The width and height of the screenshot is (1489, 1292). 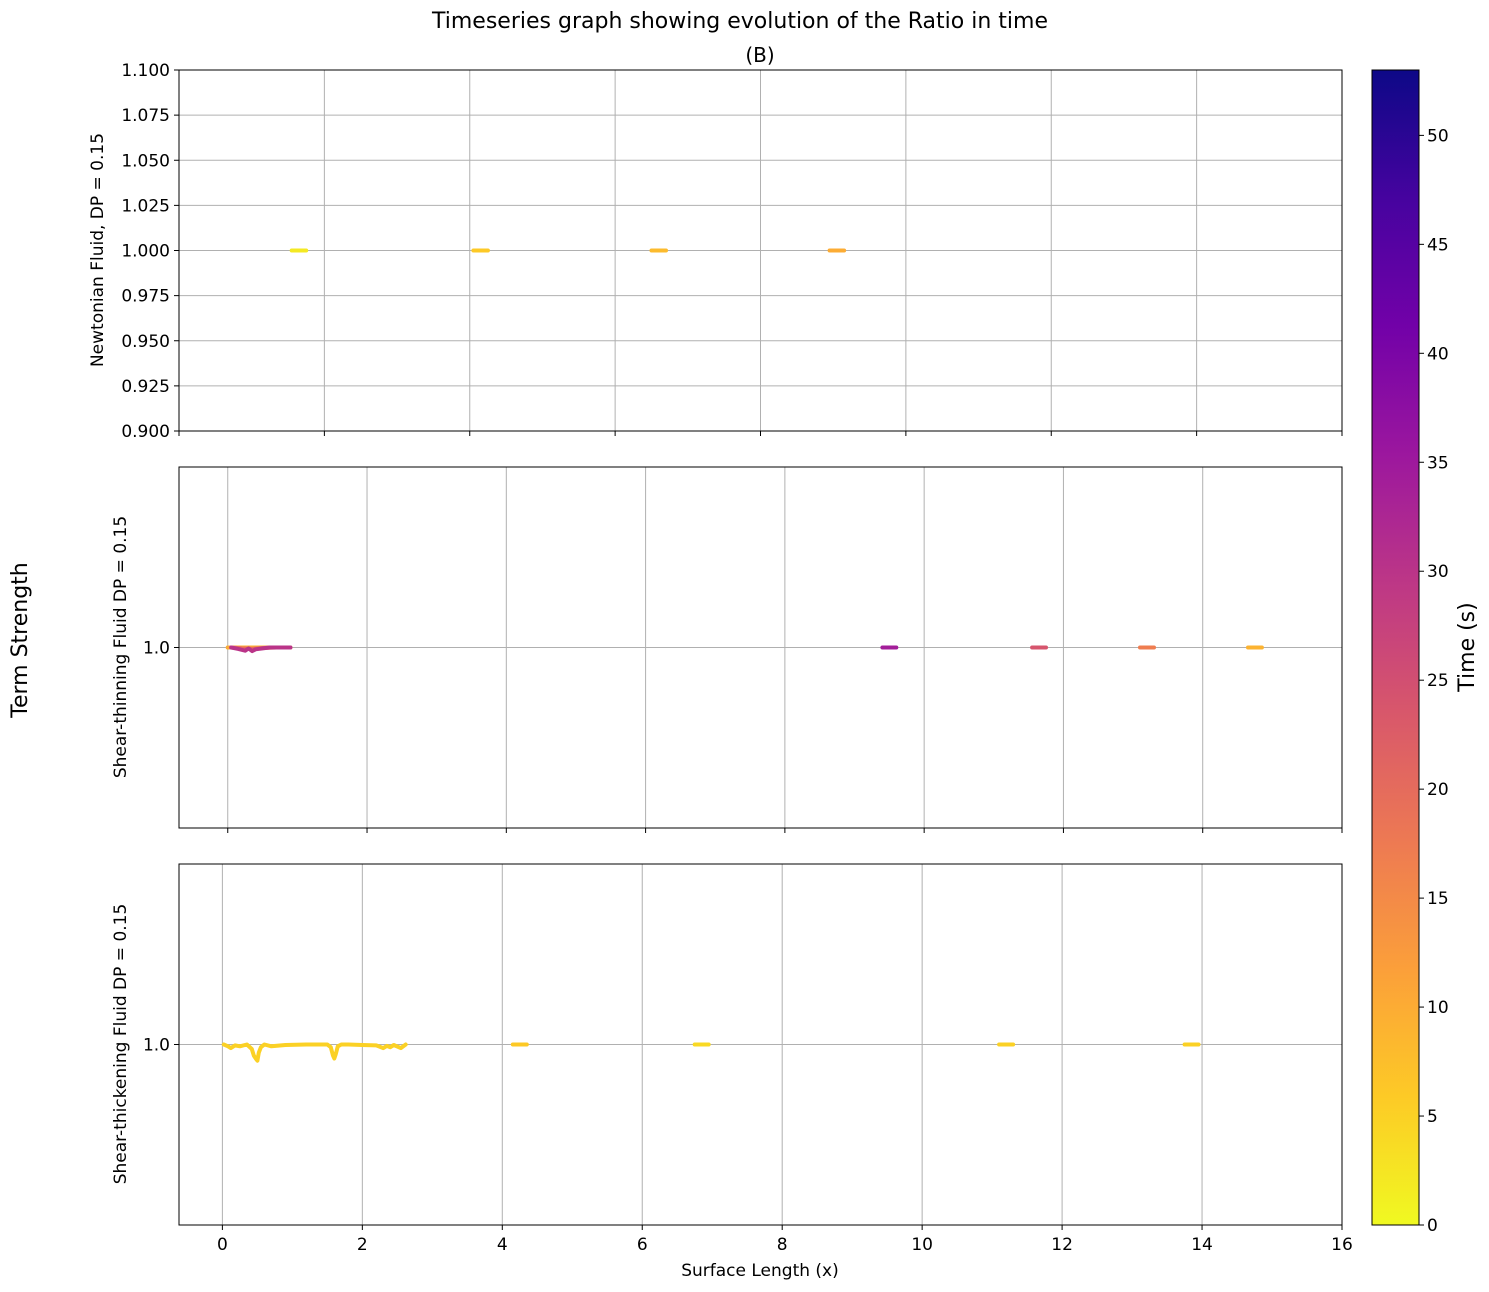 What do you see at coordinates (502, 1245) in the screenshot?
I see `x-tick-label: 4` at bounding box center [502, 1245].